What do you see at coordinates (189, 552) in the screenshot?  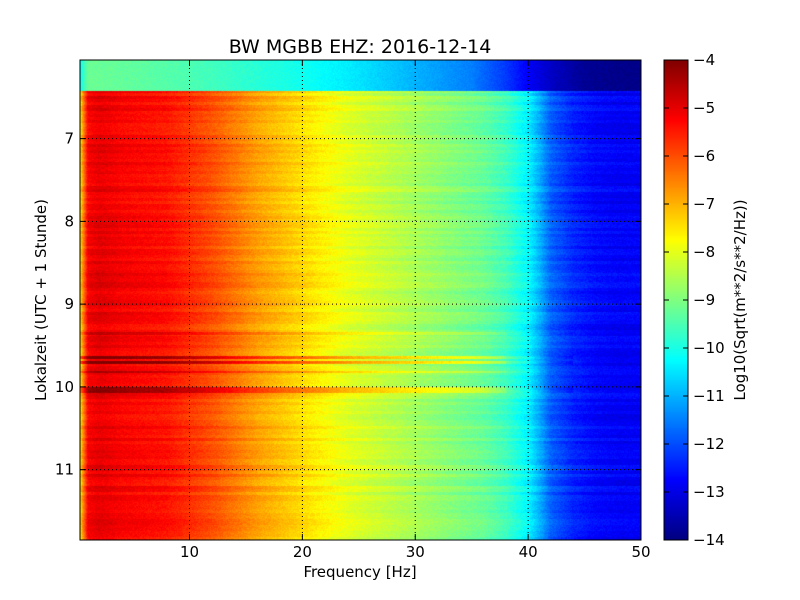 I see `x-tick-label: 10` at bounding box center [189, 552].